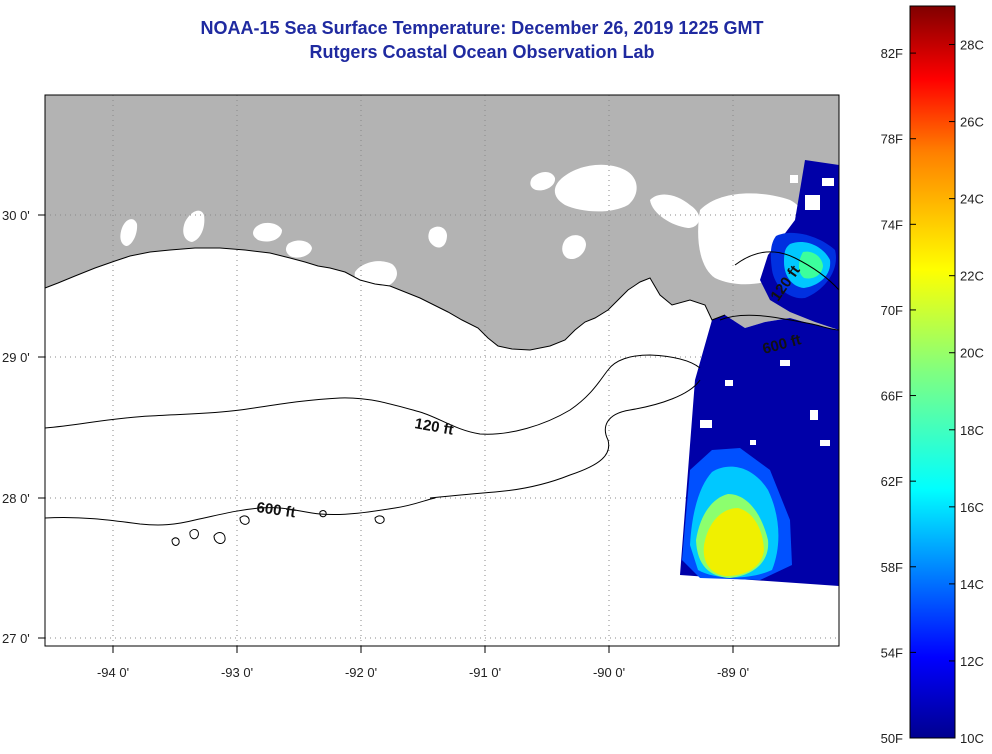 The width and height of the screenshot is (992, 754). Describe the element at coordinates (194, 226) in the screenshot. I see `sabine-bay` at that location.